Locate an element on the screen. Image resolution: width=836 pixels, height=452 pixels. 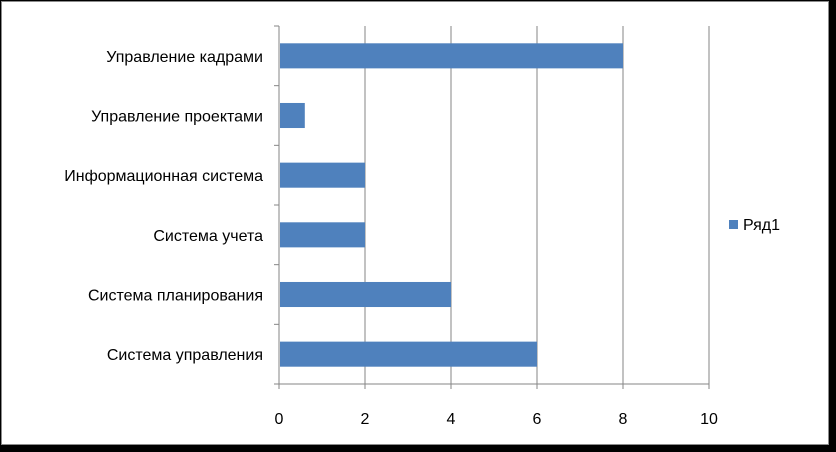
x-tick-label-2: 4 is located at coordinates (451, 419).